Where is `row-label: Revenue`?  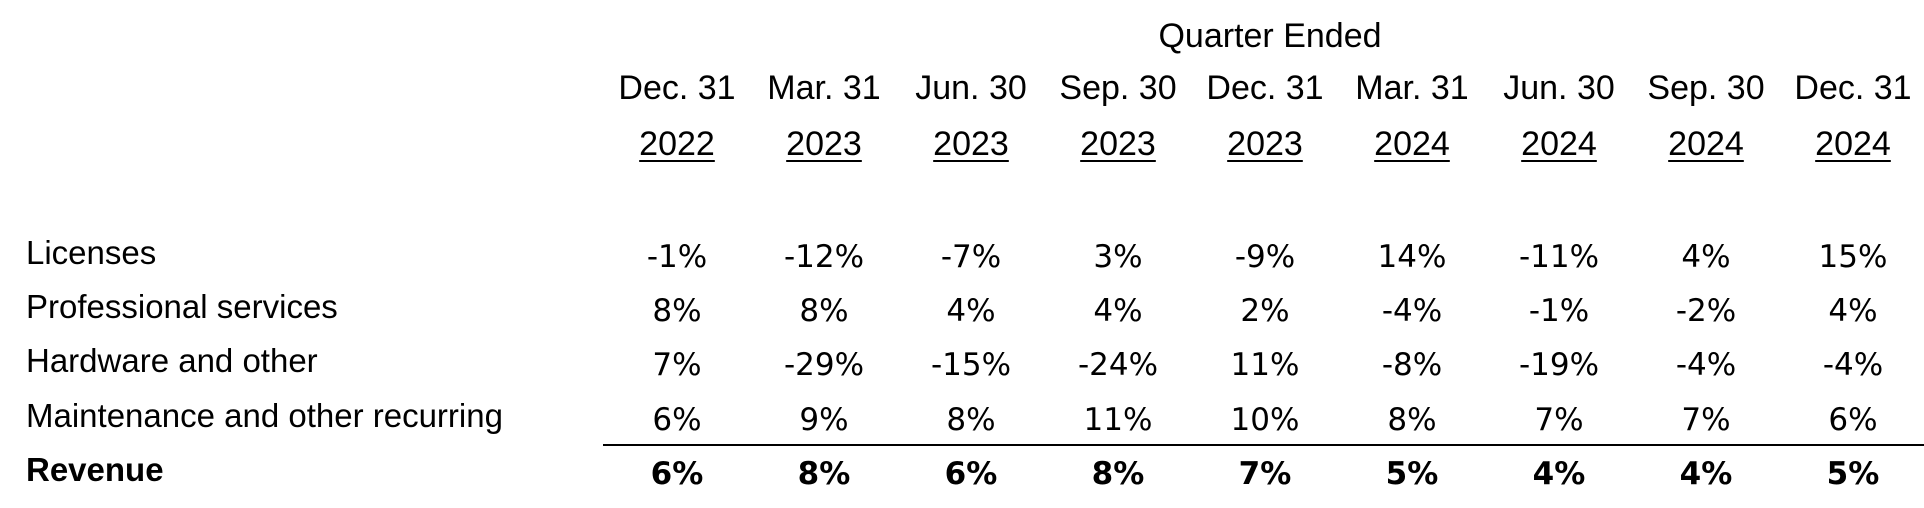
row-label: Revenue is located at coordinates (95, 469).